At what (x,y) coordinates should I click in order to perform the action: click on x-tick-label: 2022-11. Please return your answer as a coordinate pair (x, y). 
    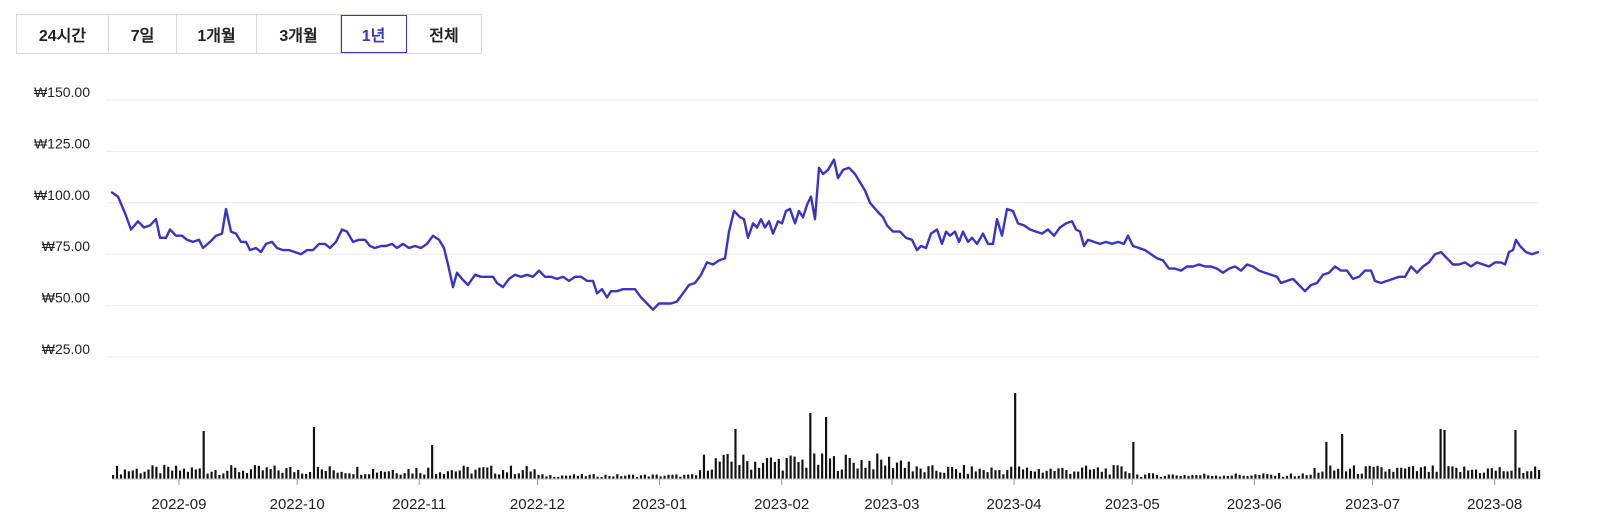
    Looking at the image, I should click on (419, 504).